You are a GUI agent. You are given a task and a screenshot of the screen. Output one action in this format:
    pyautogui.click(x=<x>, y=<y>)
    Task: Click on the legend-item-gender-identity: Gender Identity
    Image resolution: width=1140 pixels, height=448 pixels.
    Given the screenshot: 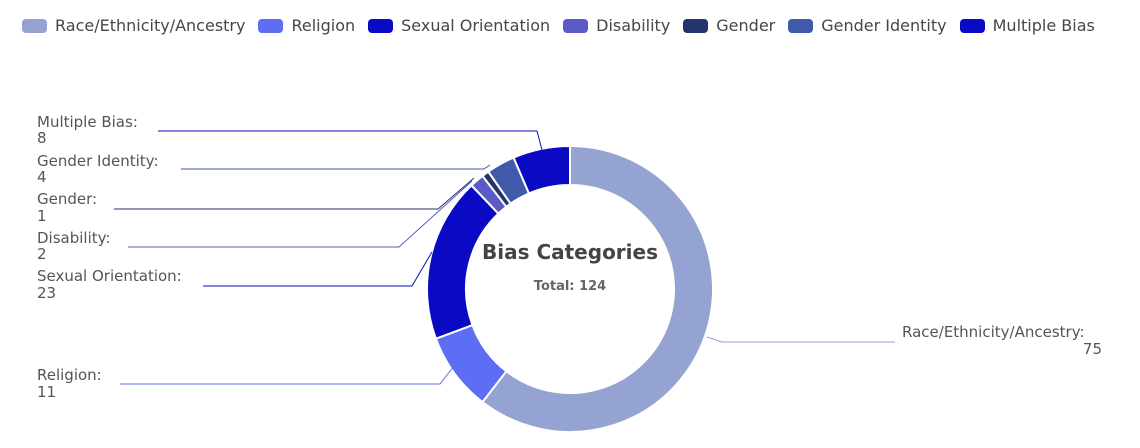 What is the action you would take?
    pyautogui.click(x=867, y=25)
    